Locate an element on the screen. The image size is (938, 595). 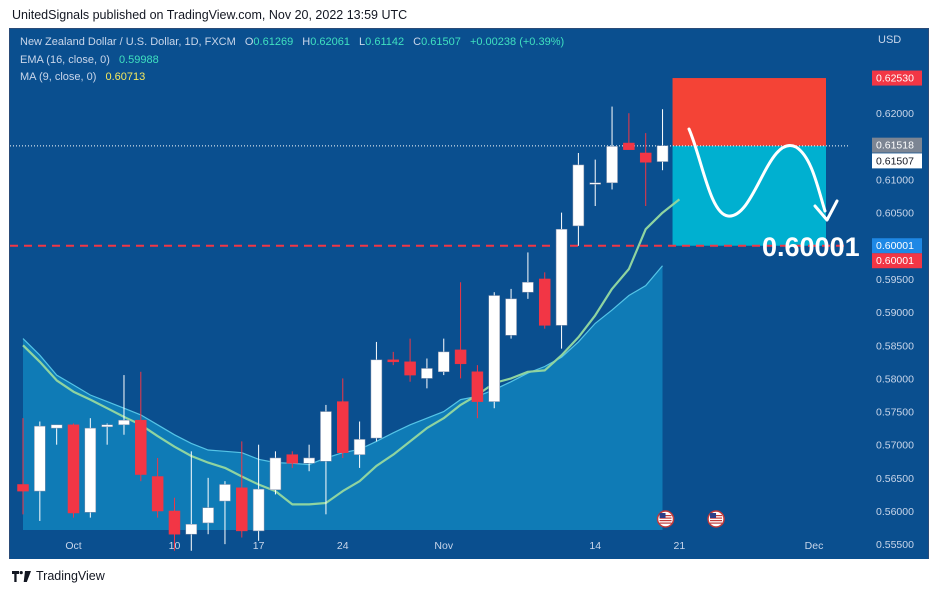
time-tick-label: 17 is located at coordinates (259, 546).